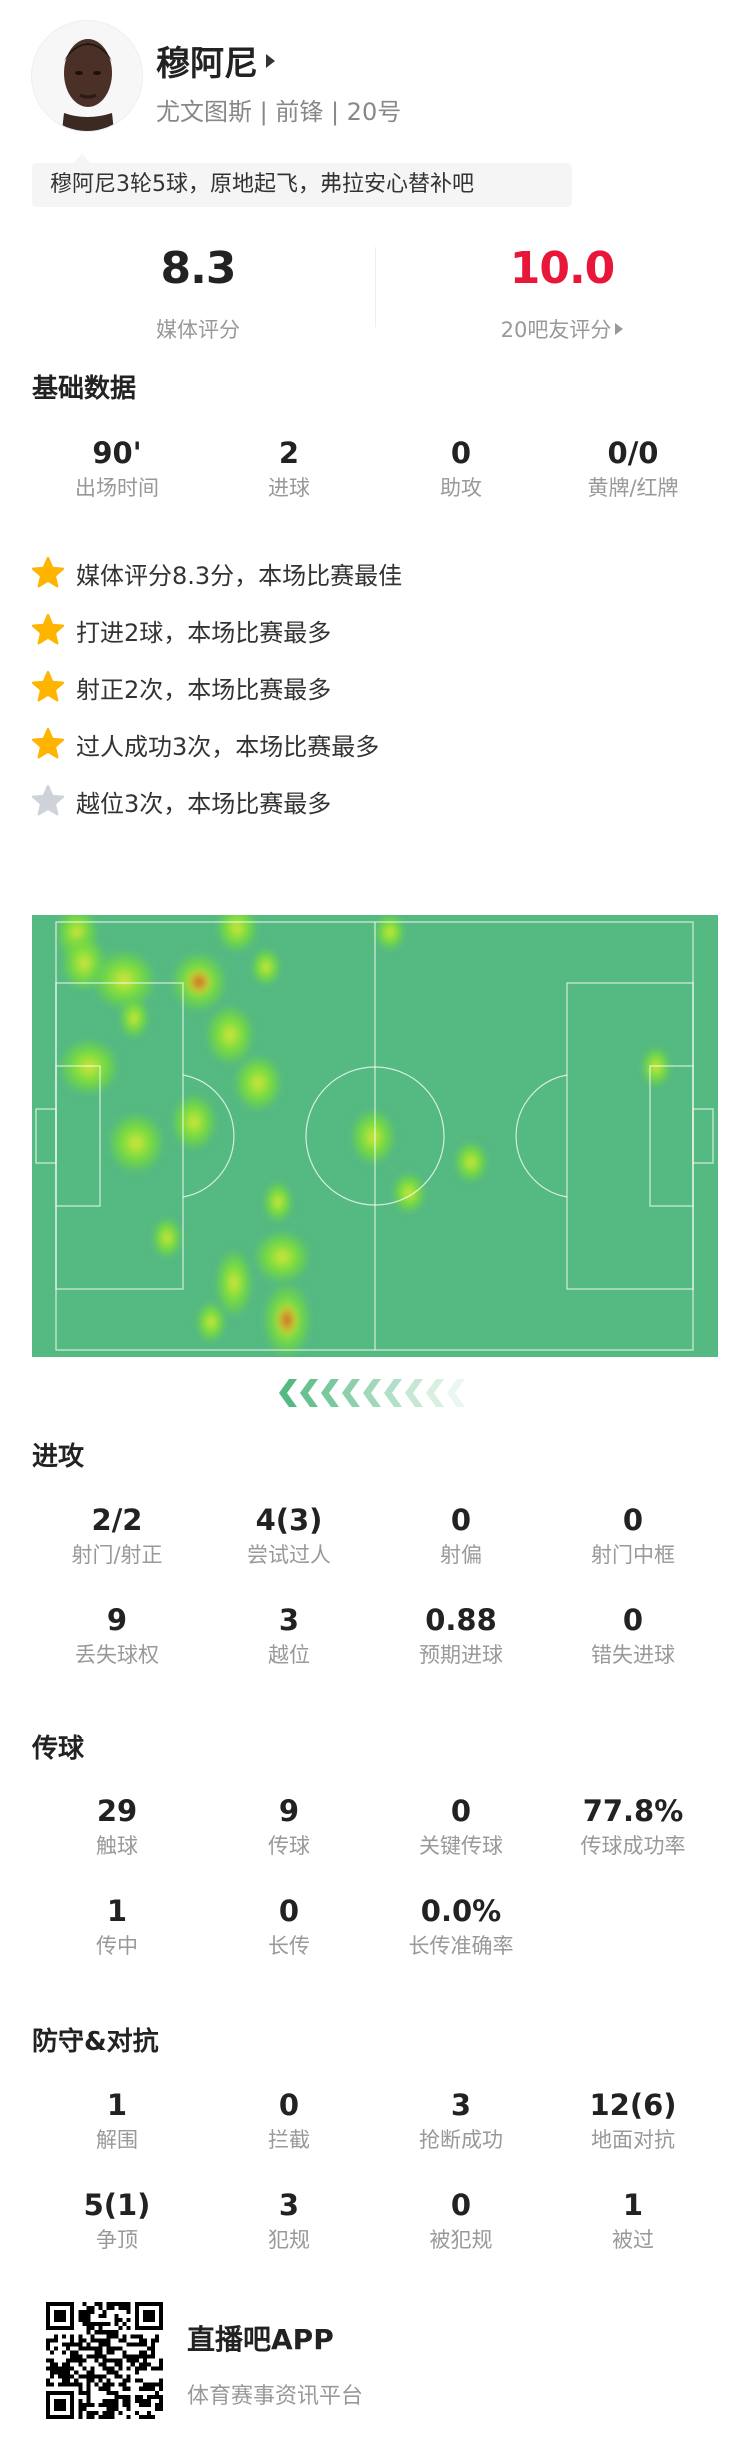 The height and width of the screenshot is (2452, 750). What do you see at coordinates (461, 1555) in the screenshot?
I see `stat-label: 射偏` at bounding box center [461, 1555].